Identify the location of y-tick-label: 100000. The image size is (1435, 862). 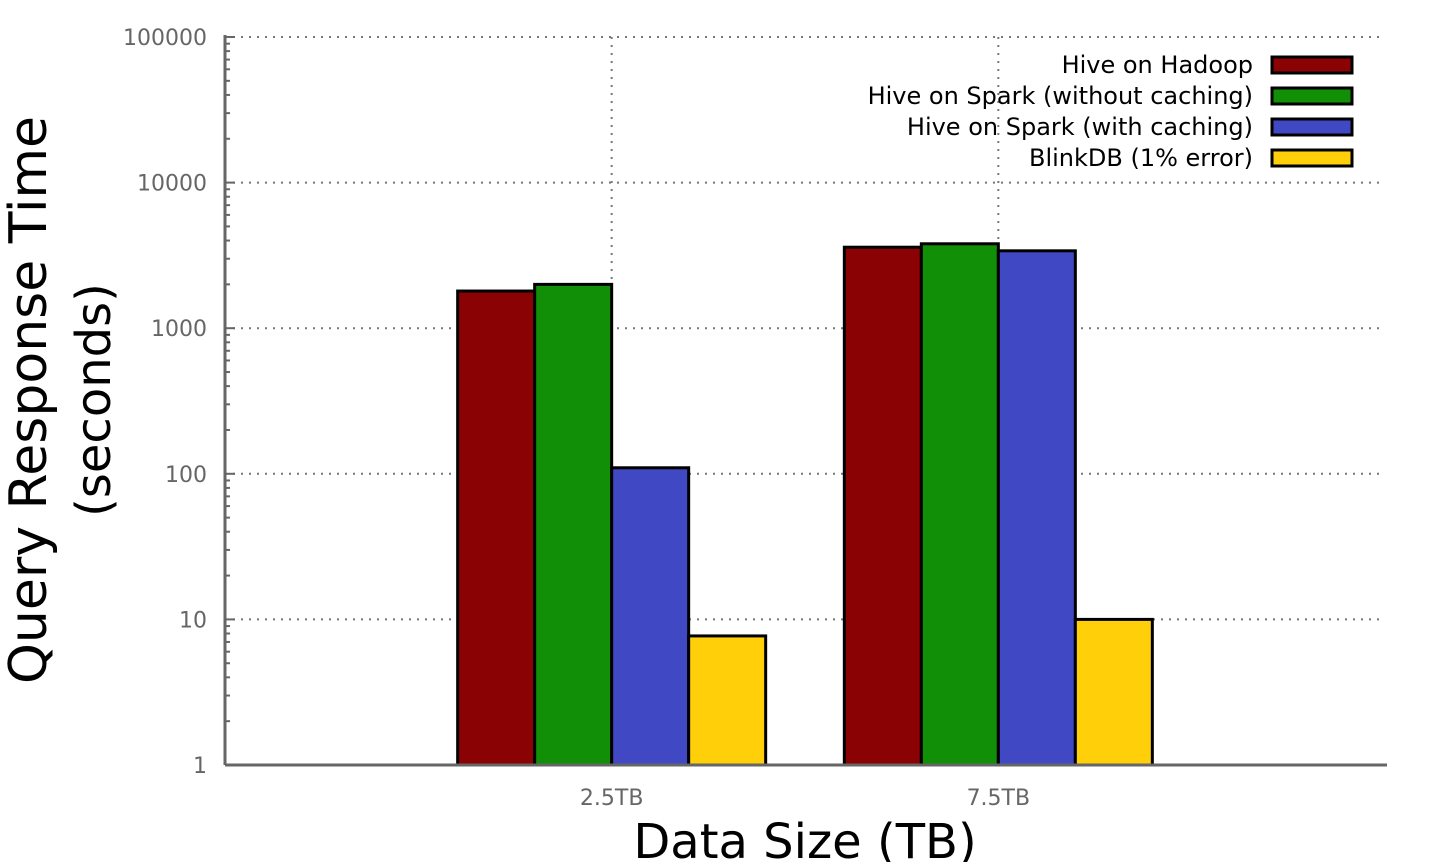
(165, 38).